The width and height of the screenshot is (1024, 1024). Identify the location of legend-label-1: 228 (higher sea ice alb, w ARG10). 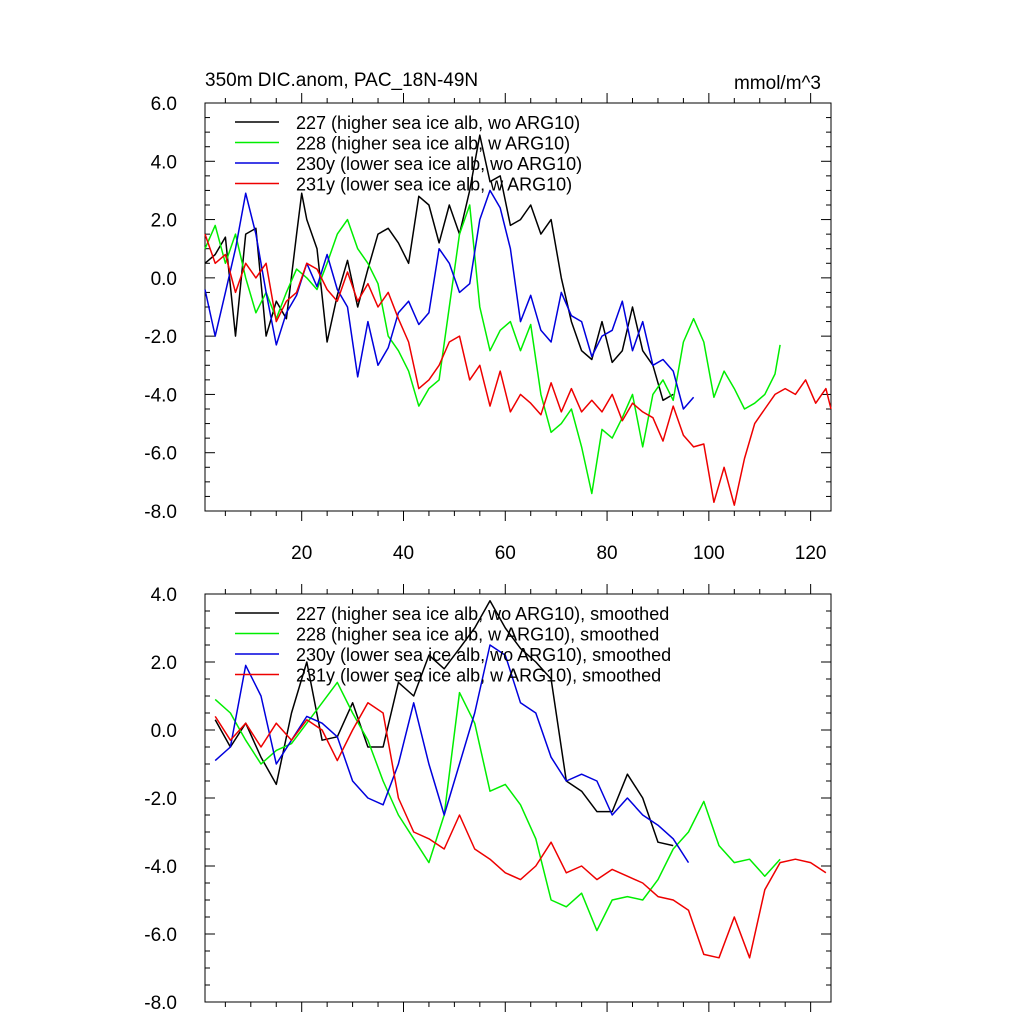
(433, 144).